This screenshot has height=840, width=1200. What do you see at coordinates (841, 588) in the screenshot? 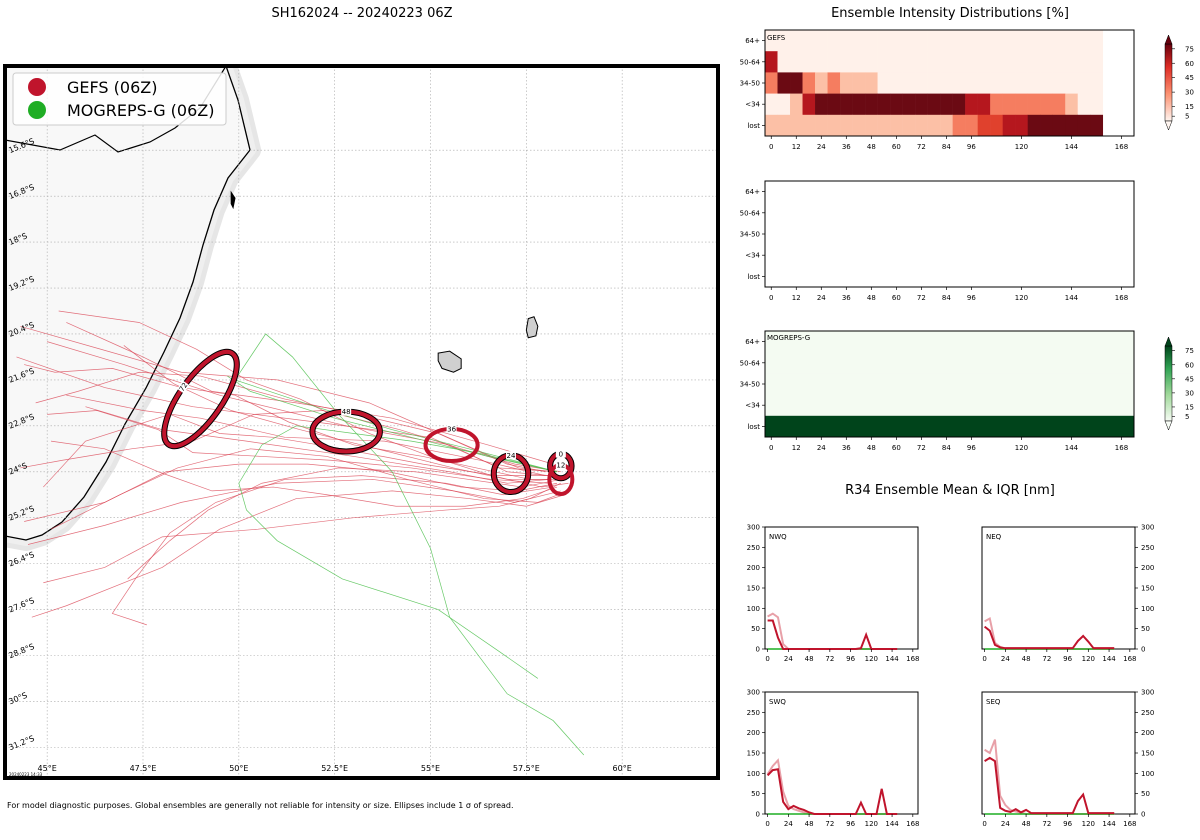
I see `r34-frame` at bounding box center [841, 588].